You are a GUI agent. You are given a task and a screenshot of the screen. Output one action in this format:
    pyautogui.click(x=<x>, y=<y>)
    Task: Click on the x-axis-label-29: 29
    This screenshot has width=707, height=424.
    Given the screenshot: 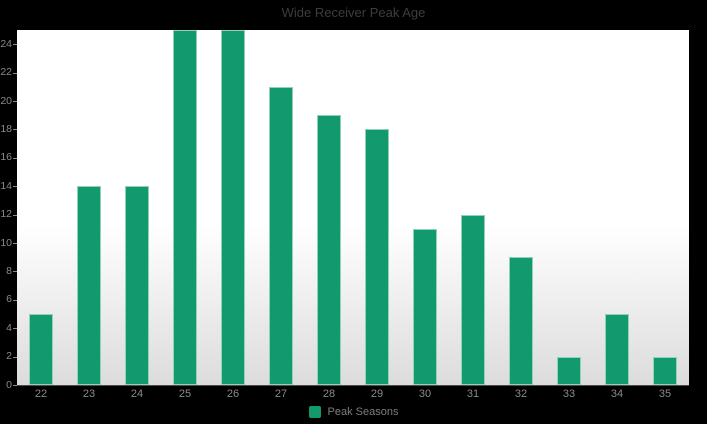 What is the action you would take?
    pyautogui.click(x=377, y=394)
    